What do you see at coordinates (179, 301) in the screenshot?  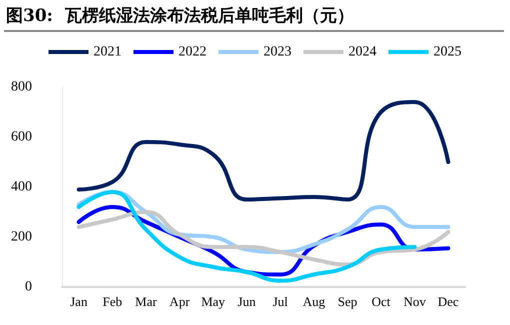 I see `x-tick-label: Apr` at bounding box center [179, 301].